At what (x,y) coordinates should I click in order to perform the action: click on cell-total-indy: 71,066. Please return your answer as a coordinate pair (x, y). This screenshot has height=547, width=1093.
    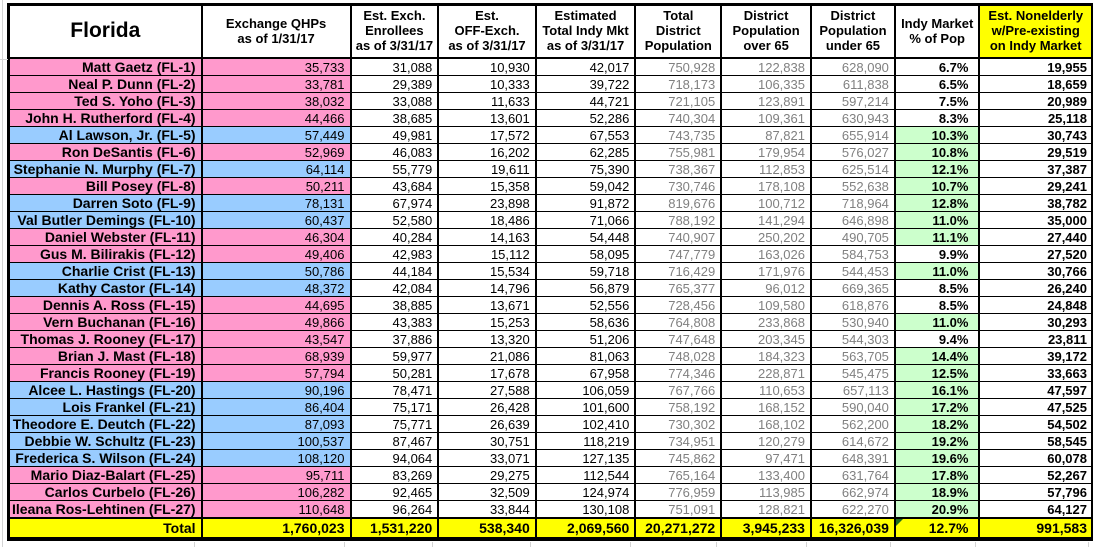
    Looking at the image, I should click on (585, 220).